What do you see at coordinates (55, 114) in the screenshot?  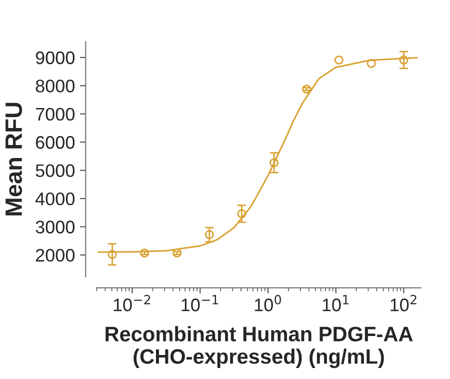 I see `y-tick-label: 7000` at bounding box center [55, 114].